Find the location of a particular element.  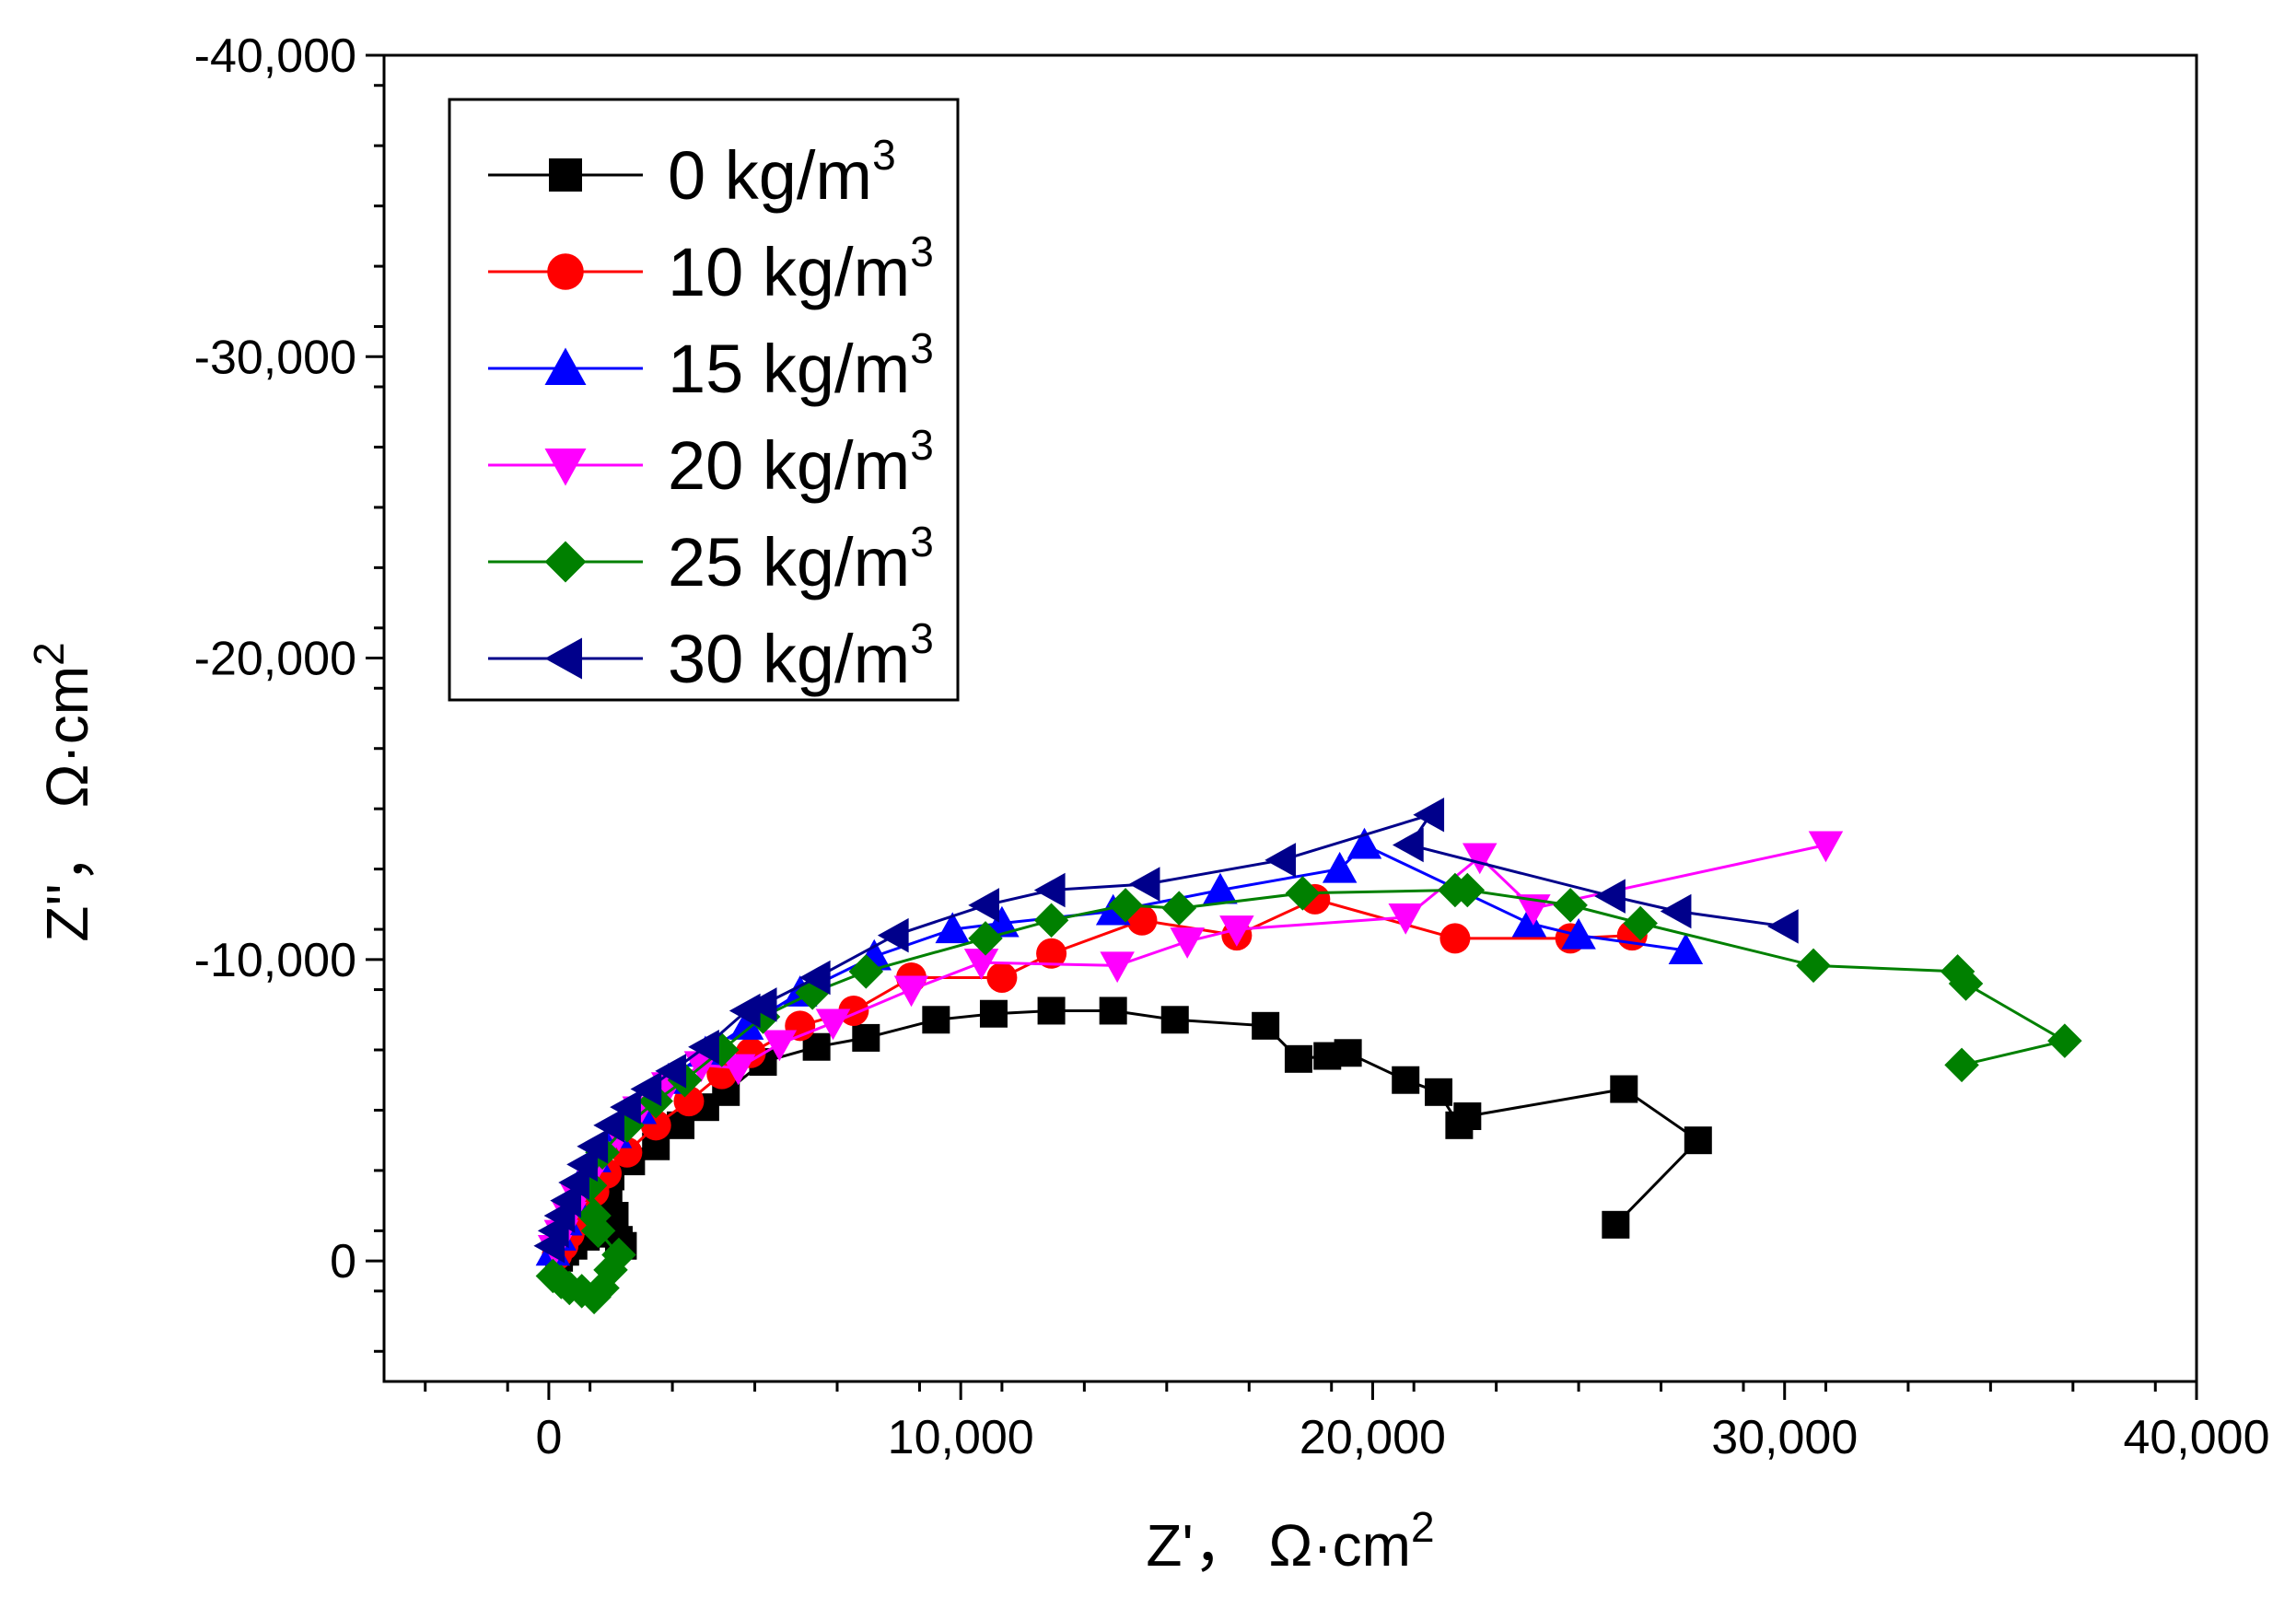

legend-label-text: 10 kg/m is located at coordinates (789, 272).